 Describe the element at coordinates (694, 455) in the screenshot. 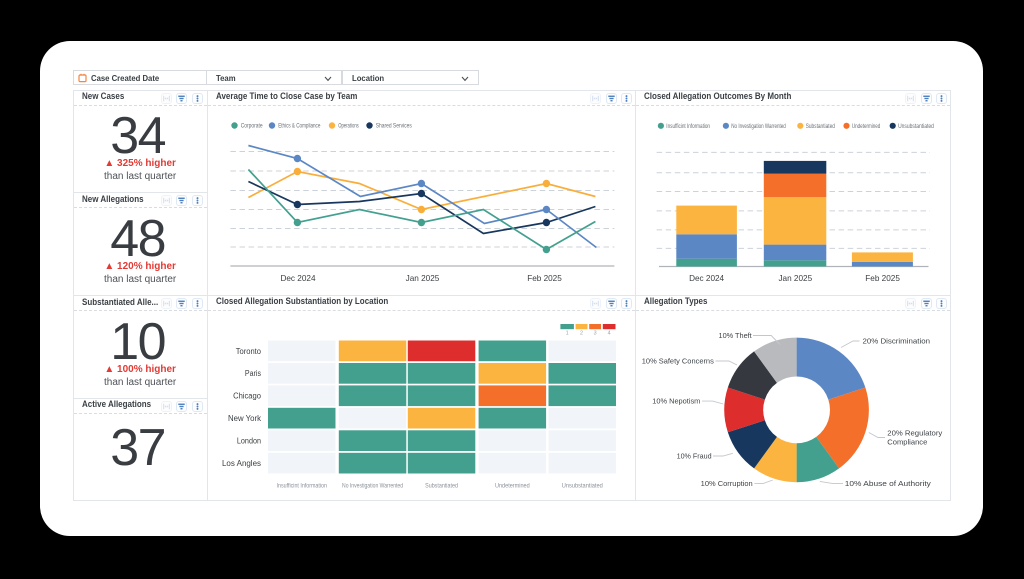

I see `svg-text: 10% Fraud` at that location.